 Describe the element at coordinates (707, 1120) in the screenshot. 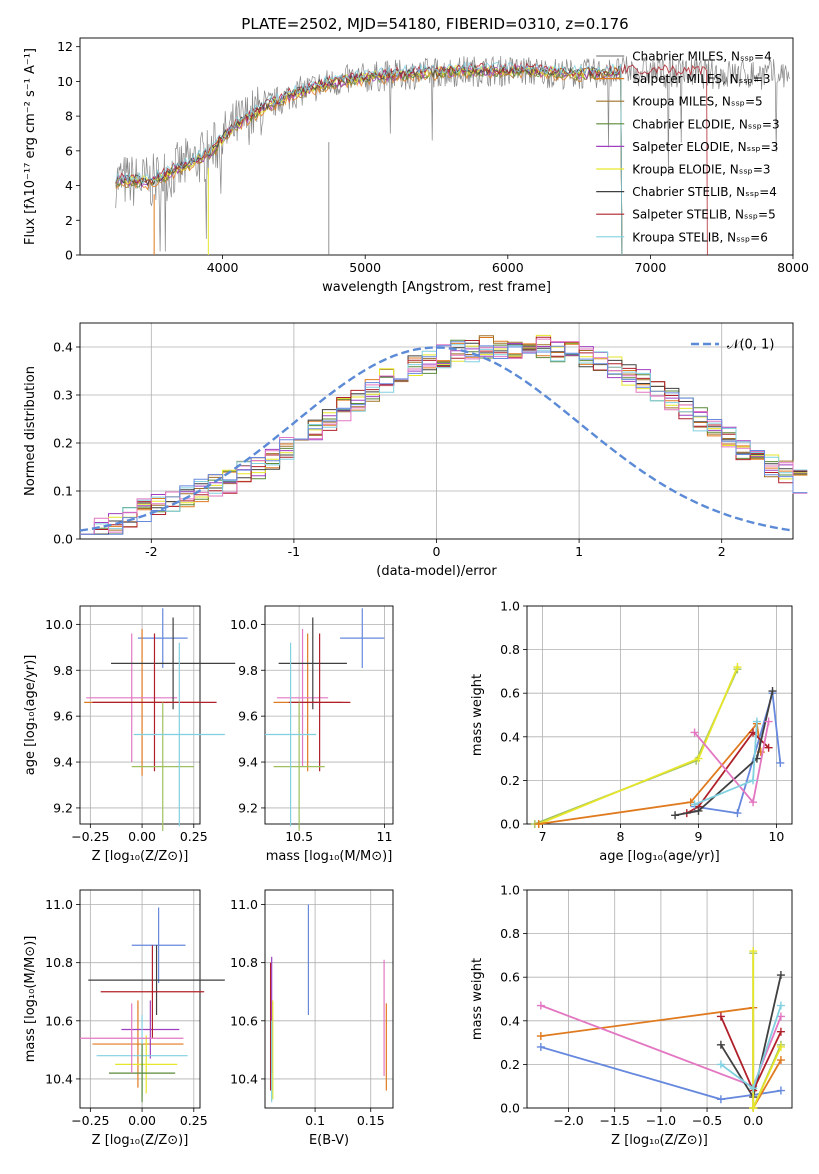

I see `x-tick-label: −0.5` at that location.